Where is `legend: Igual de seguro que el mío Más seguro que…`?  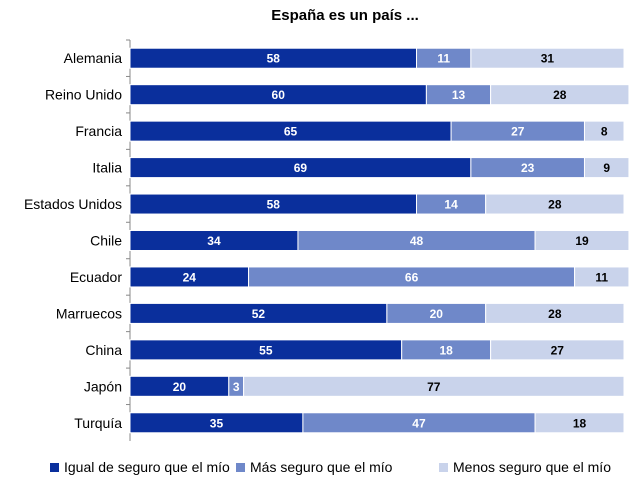
legend: Igual de seguro que el mío Más seguro que… is located at coordinates (330, 467).